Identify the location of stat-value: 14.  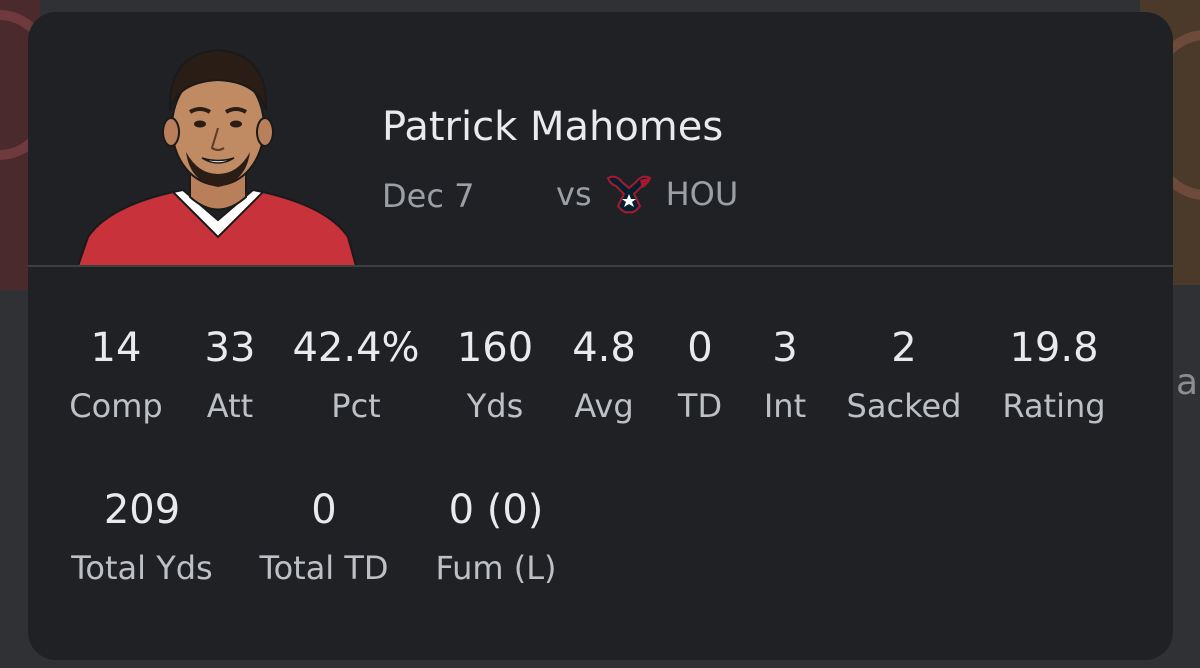
(116, 348).